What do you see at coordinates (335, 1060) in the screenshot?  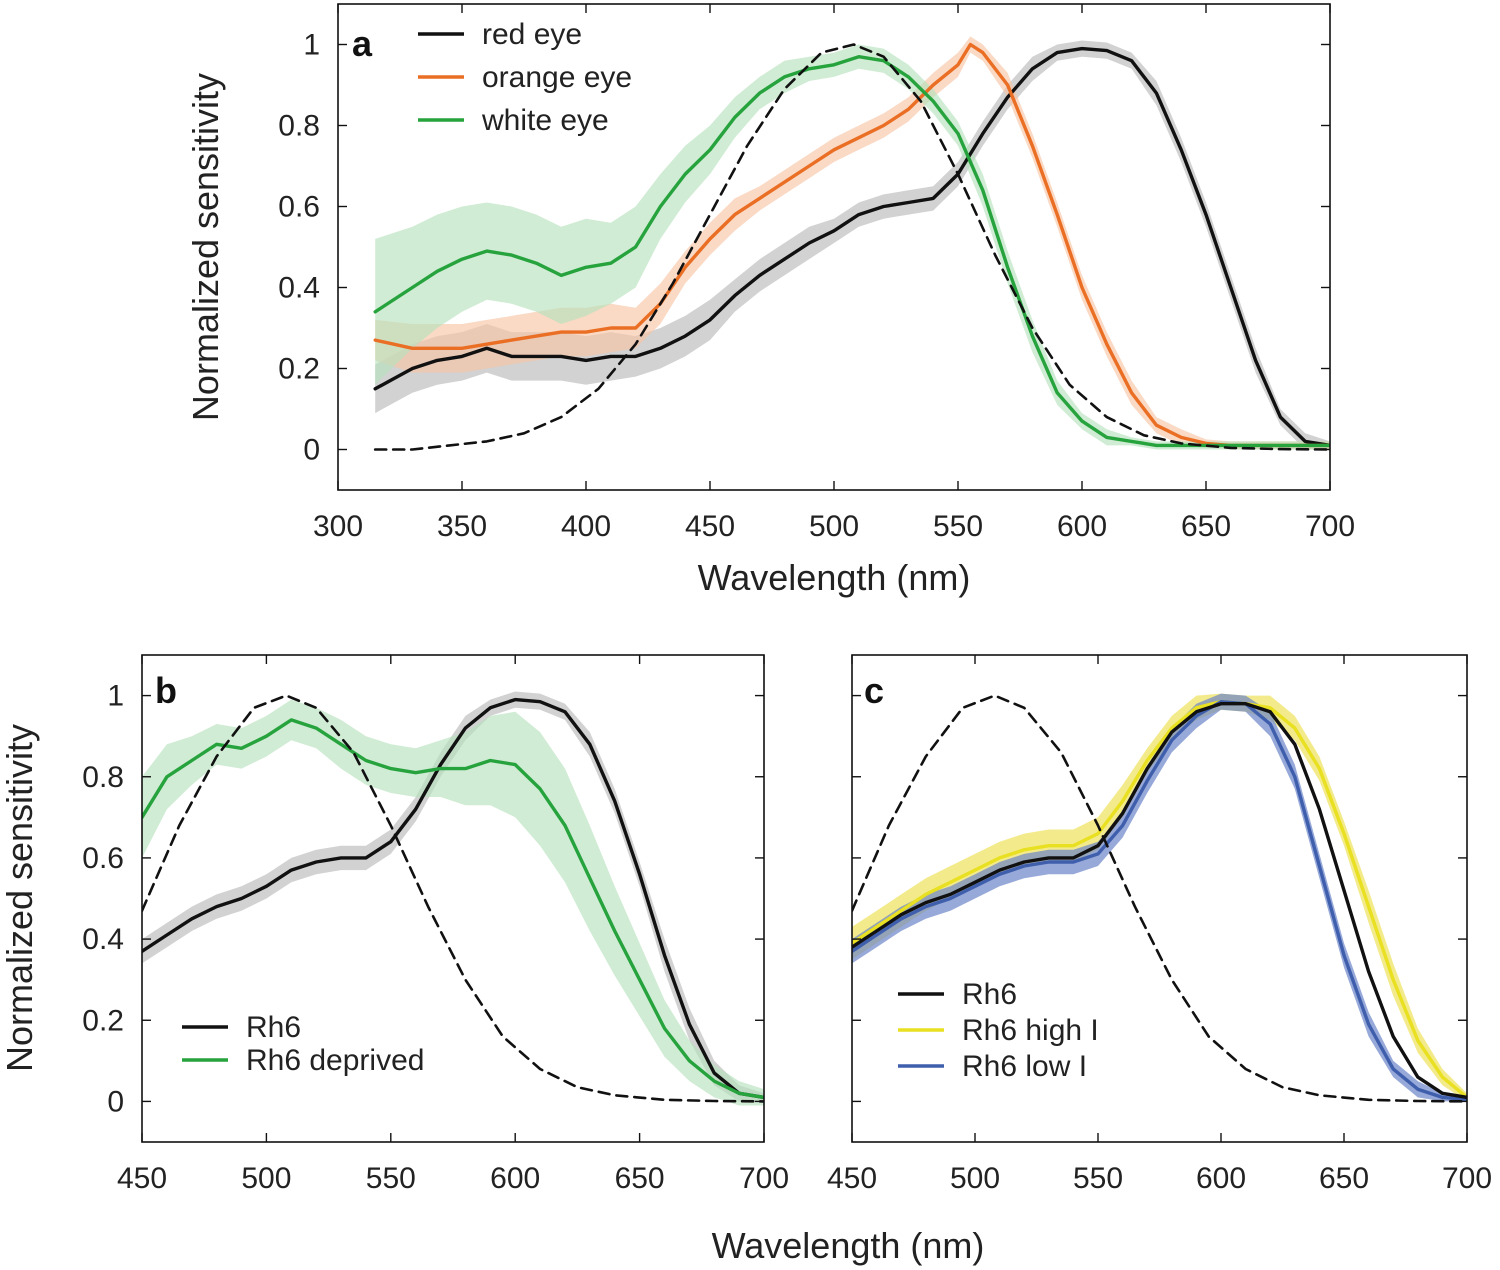 I see `legend-label-rh6-deprived: Rh6 deprived` at bounding box center [335, 1060].